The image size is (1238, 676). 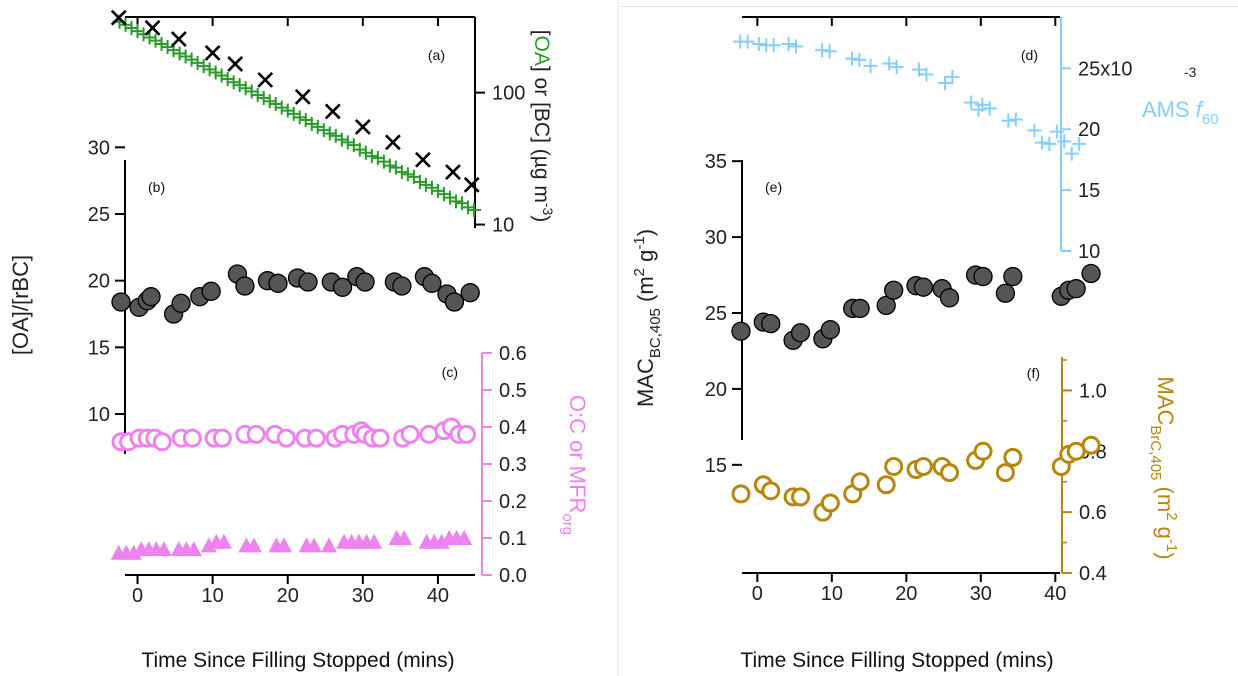 What do you see at coordinates (1155, 452) in the screenshot?
I see `panel-f-axis-title-sub: BrC,405` at bounding box center [1155, 452].